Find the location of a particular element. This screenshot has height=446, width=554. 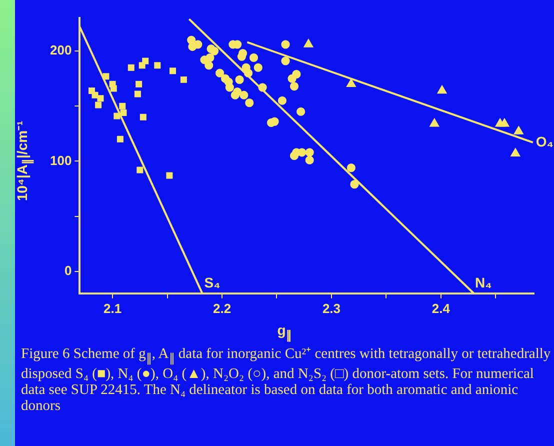

caption: Figure 6 Scheme of g$_{∥}$, A$_{∥}$ data for inorganic Cu²⁺ centres with tetragonally or tetrahedrally disposed S₄ (■), N₄ (●), O₄ (▲), N₂O₂ (○), and N₂S₂ (□) donor-atom sets. For numerical data see SUP 22415. The N₄ delineator is based on data for both aromatic and anionic donors is located at coordinates (286, 380).